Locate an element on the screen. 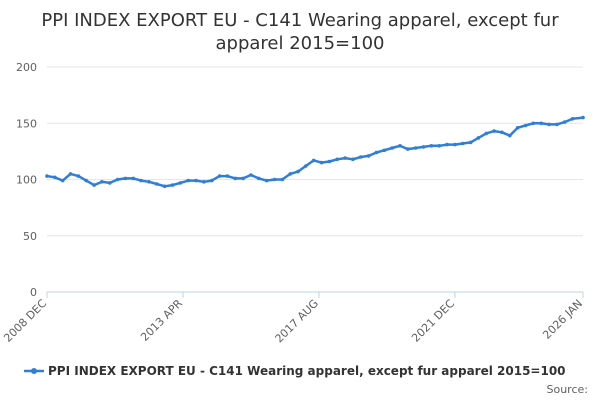 The height and width of the screenshot is (400, 600). y-tick-label-100: 100 is located at coordinates (26, 180).